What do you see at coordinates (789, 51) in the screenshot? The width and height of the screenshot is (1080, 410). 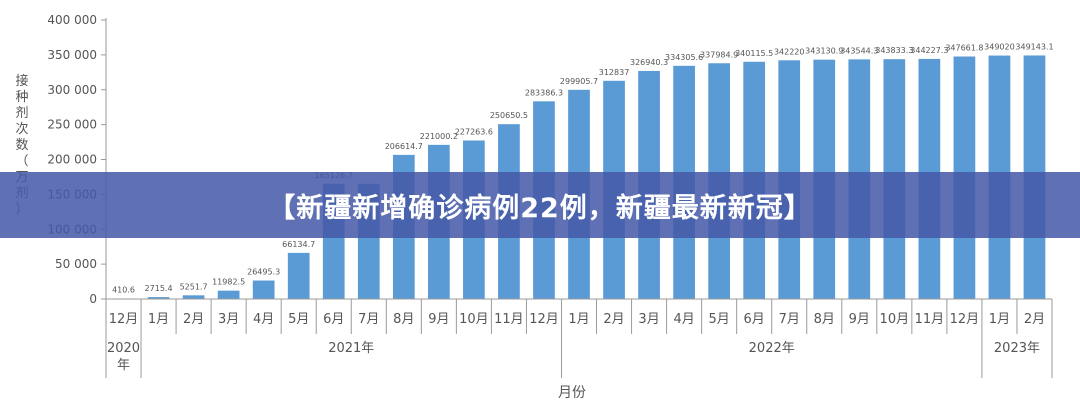 I see `bar-value-label: 342220` at bounding box center [789, 51].